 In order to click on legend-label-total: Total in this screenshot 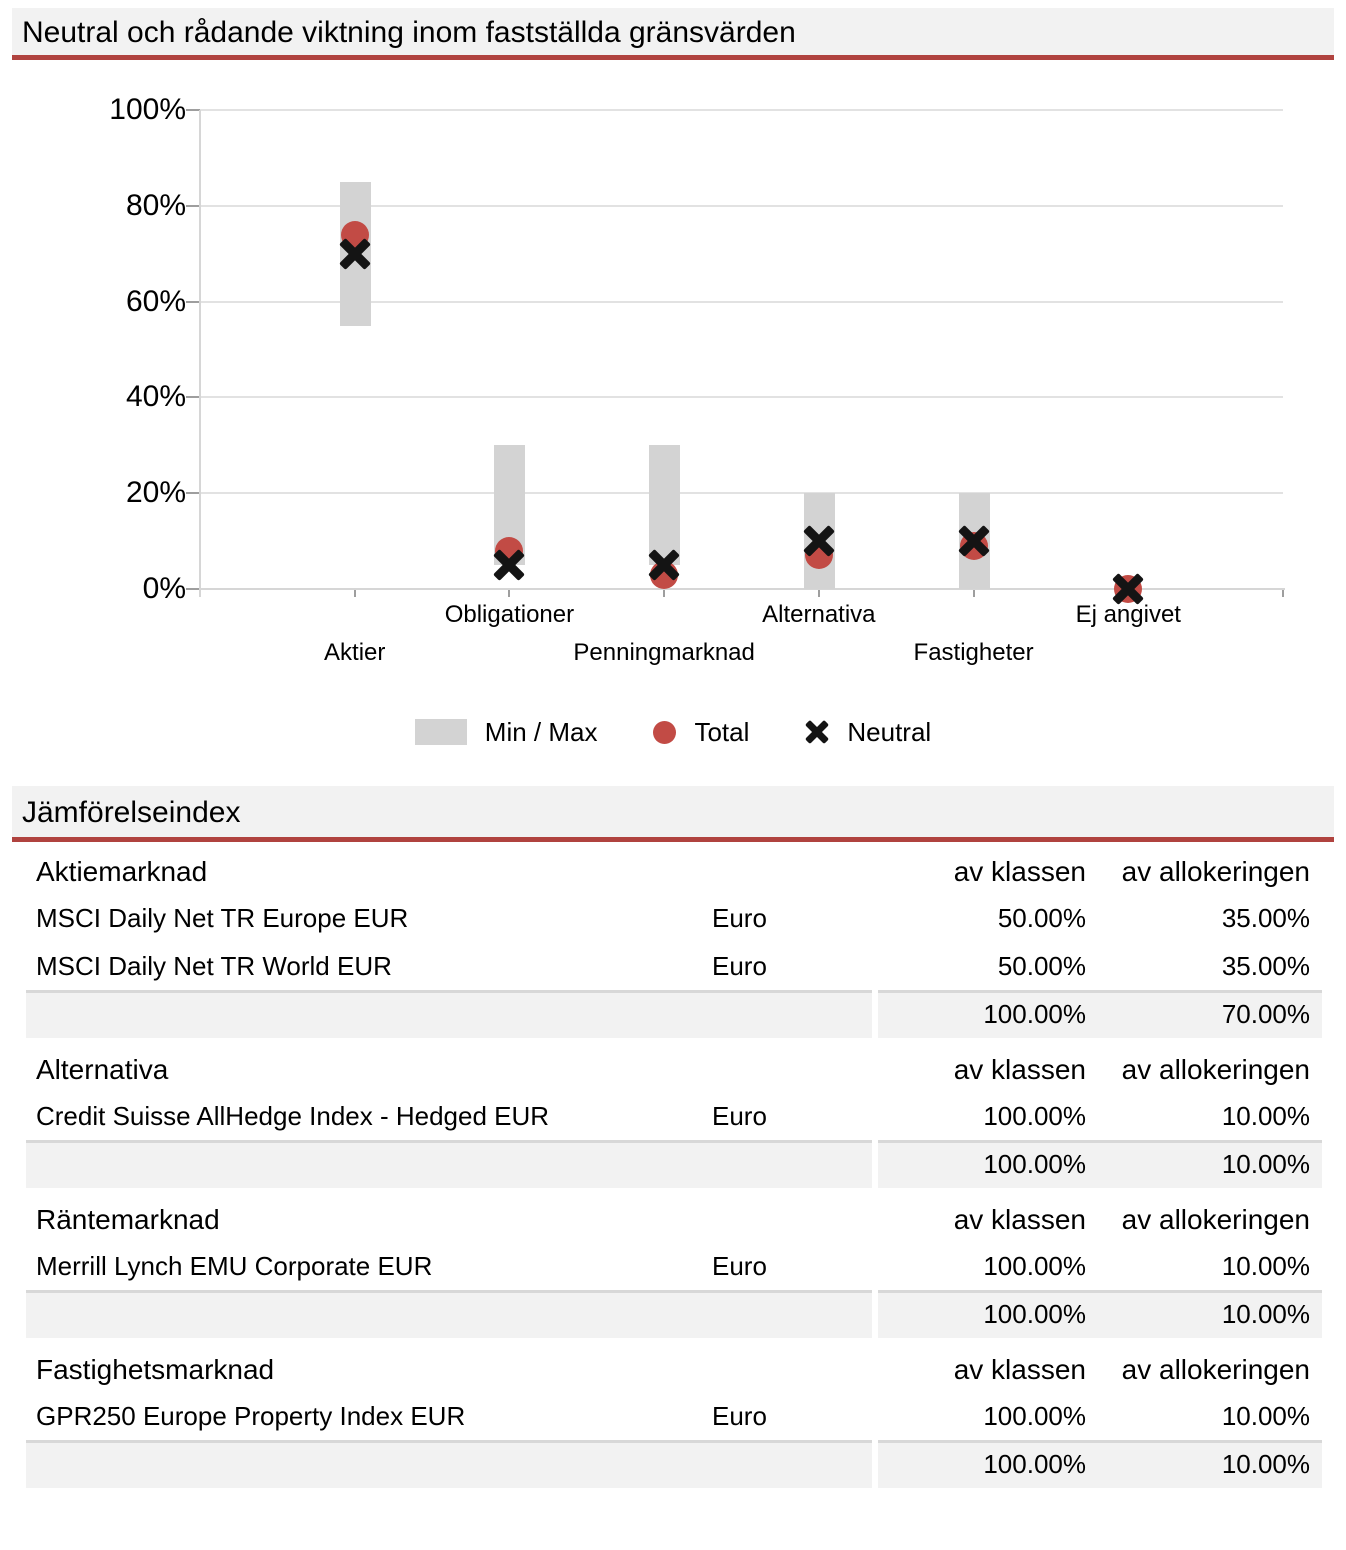, I will do `click(722, 731)`.